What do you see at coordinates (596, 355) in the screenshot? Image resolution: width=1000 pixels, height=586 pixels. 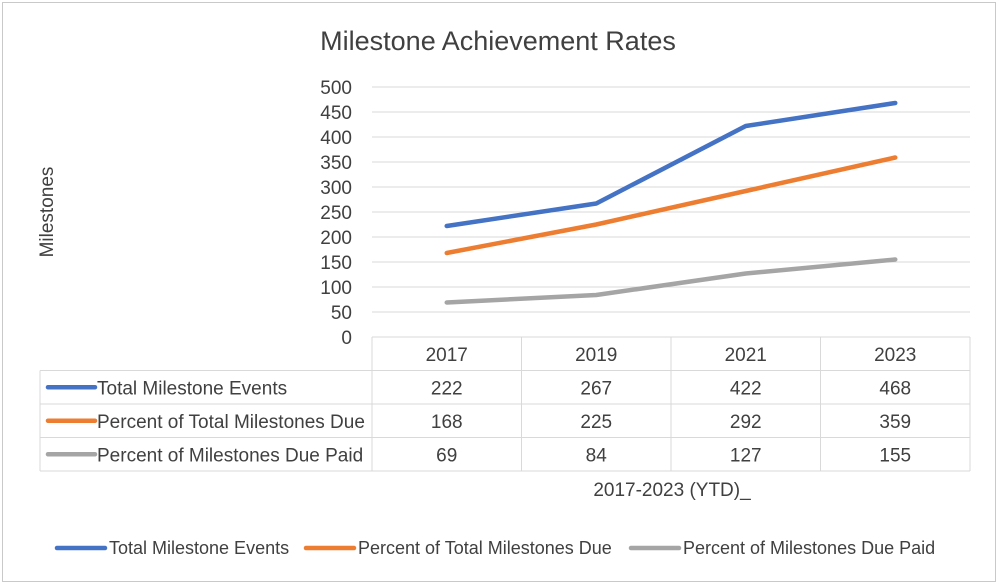 I see `x-tick-label: 2019` at bounding box center [596, 355].